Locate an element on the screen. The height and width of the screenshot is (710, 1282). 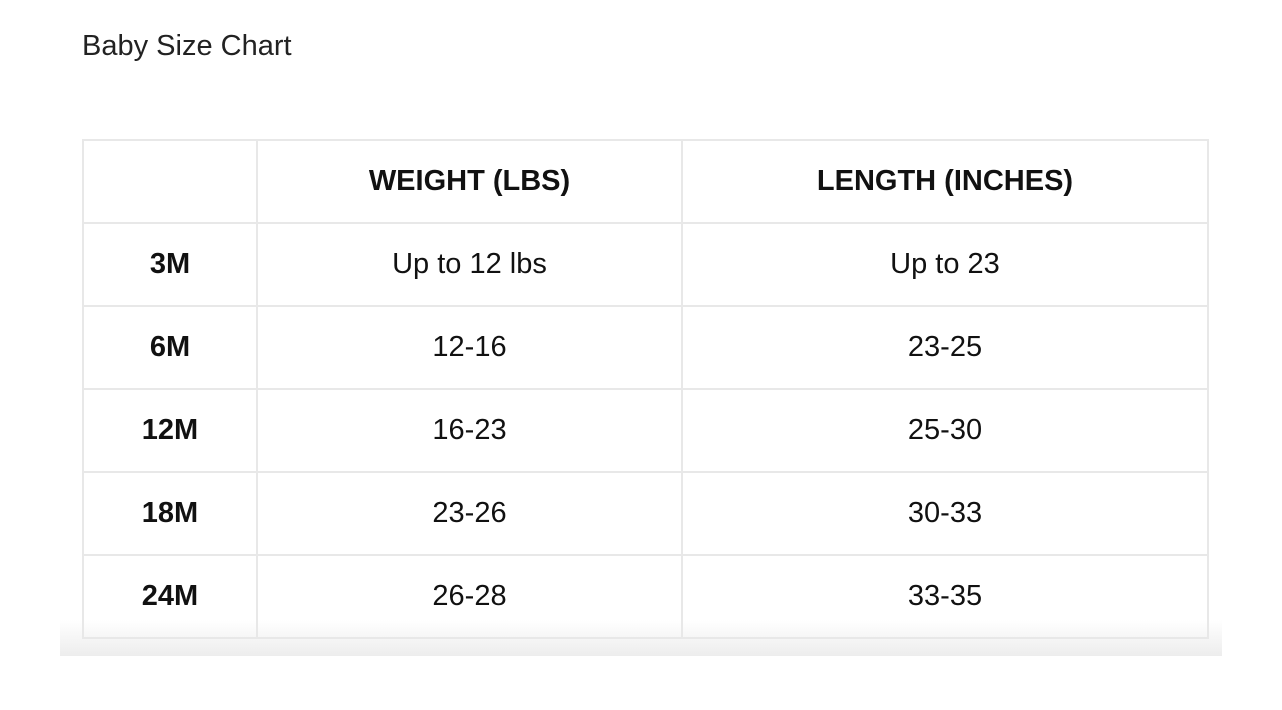
size-cell: 18M is located at coordinates (170, 513).